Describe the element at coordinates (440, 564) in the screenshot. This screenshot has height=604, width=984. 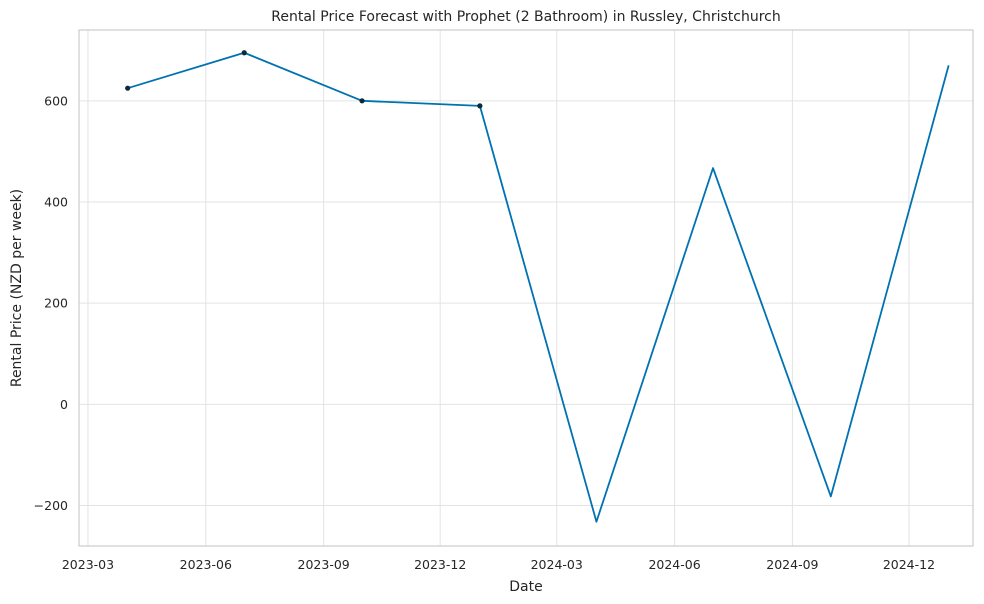
I see `x-tick-label: 2023-12` at that location.